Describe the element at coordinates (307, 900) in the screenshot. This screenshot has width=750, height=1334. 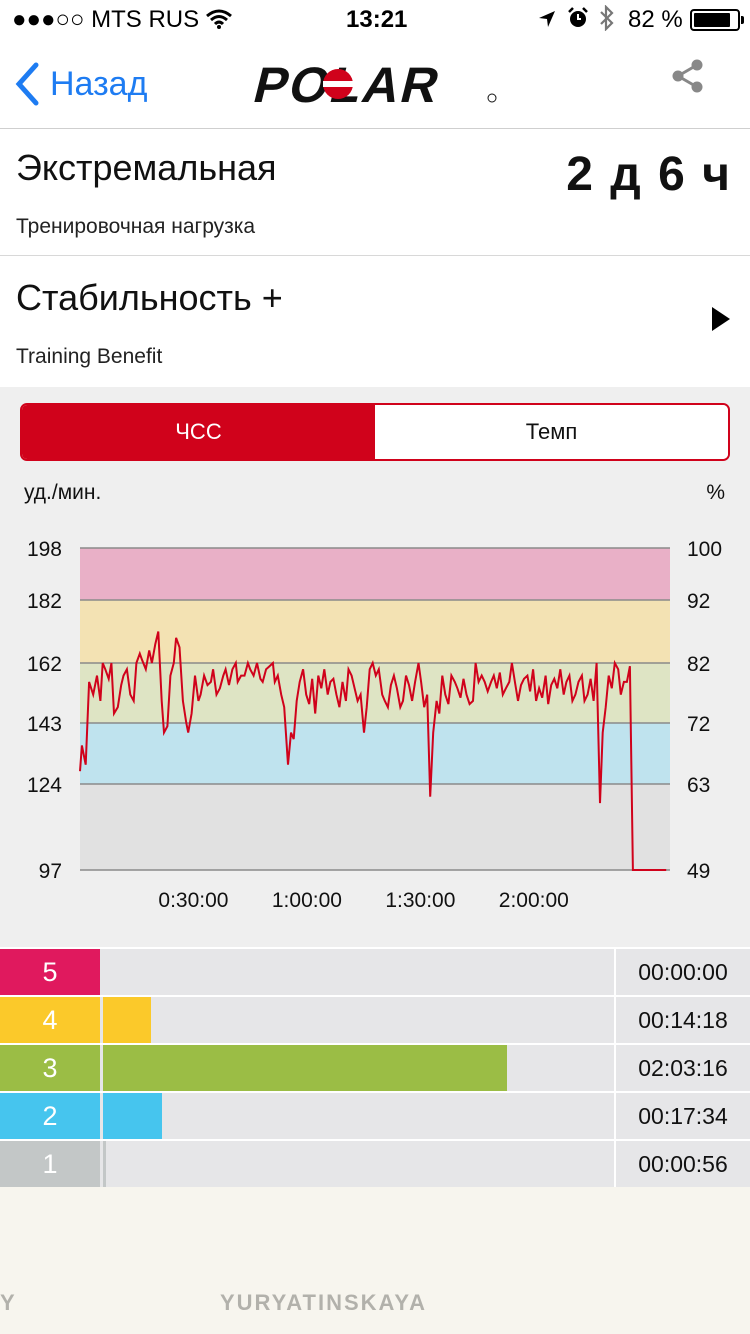
I see `x-tick: 1:00:00` at that location.